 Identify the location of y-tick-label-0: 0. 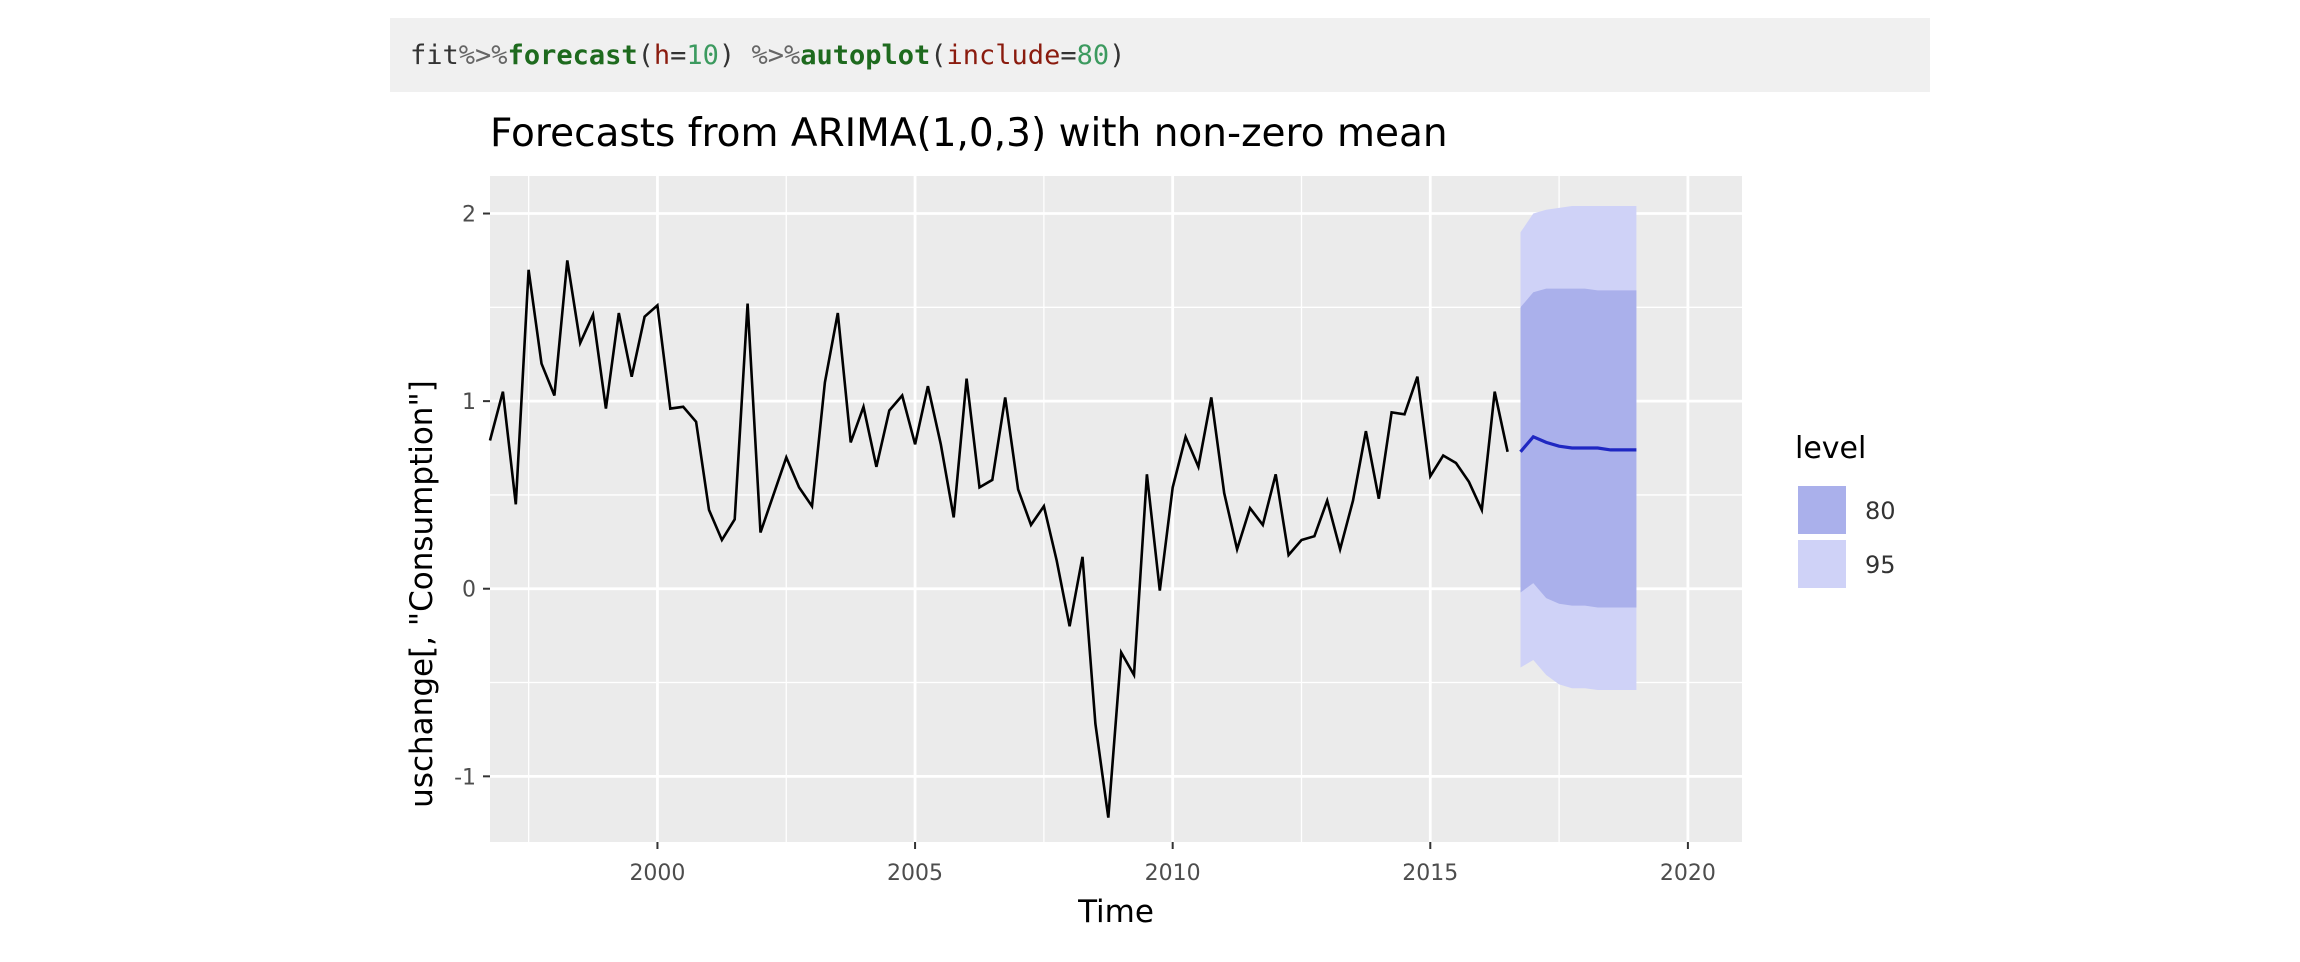
(469, 590).